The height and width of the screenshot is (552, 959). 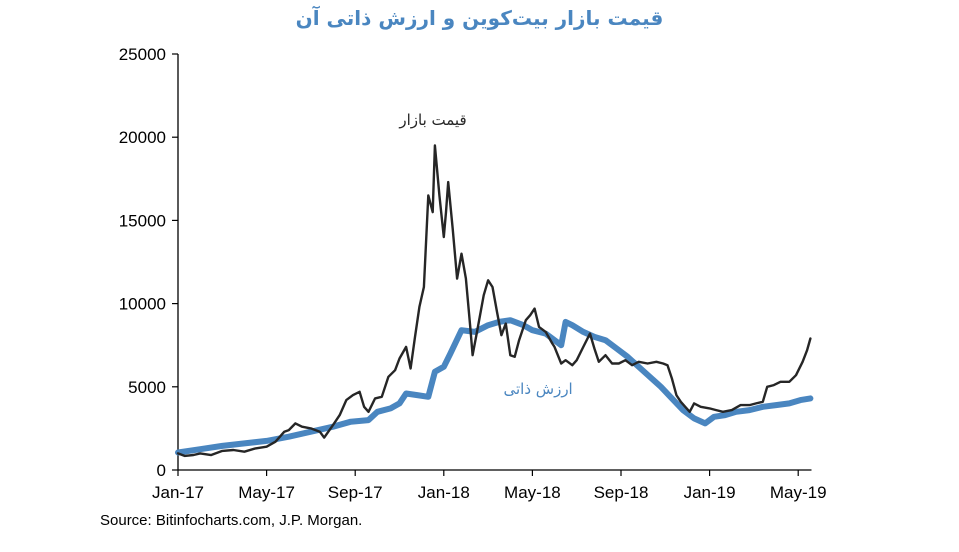 What do you see at coordinates (621, 492) in the screenshot?
I see `x-tick-label: Sep-18` at bounding box center [621, 492].